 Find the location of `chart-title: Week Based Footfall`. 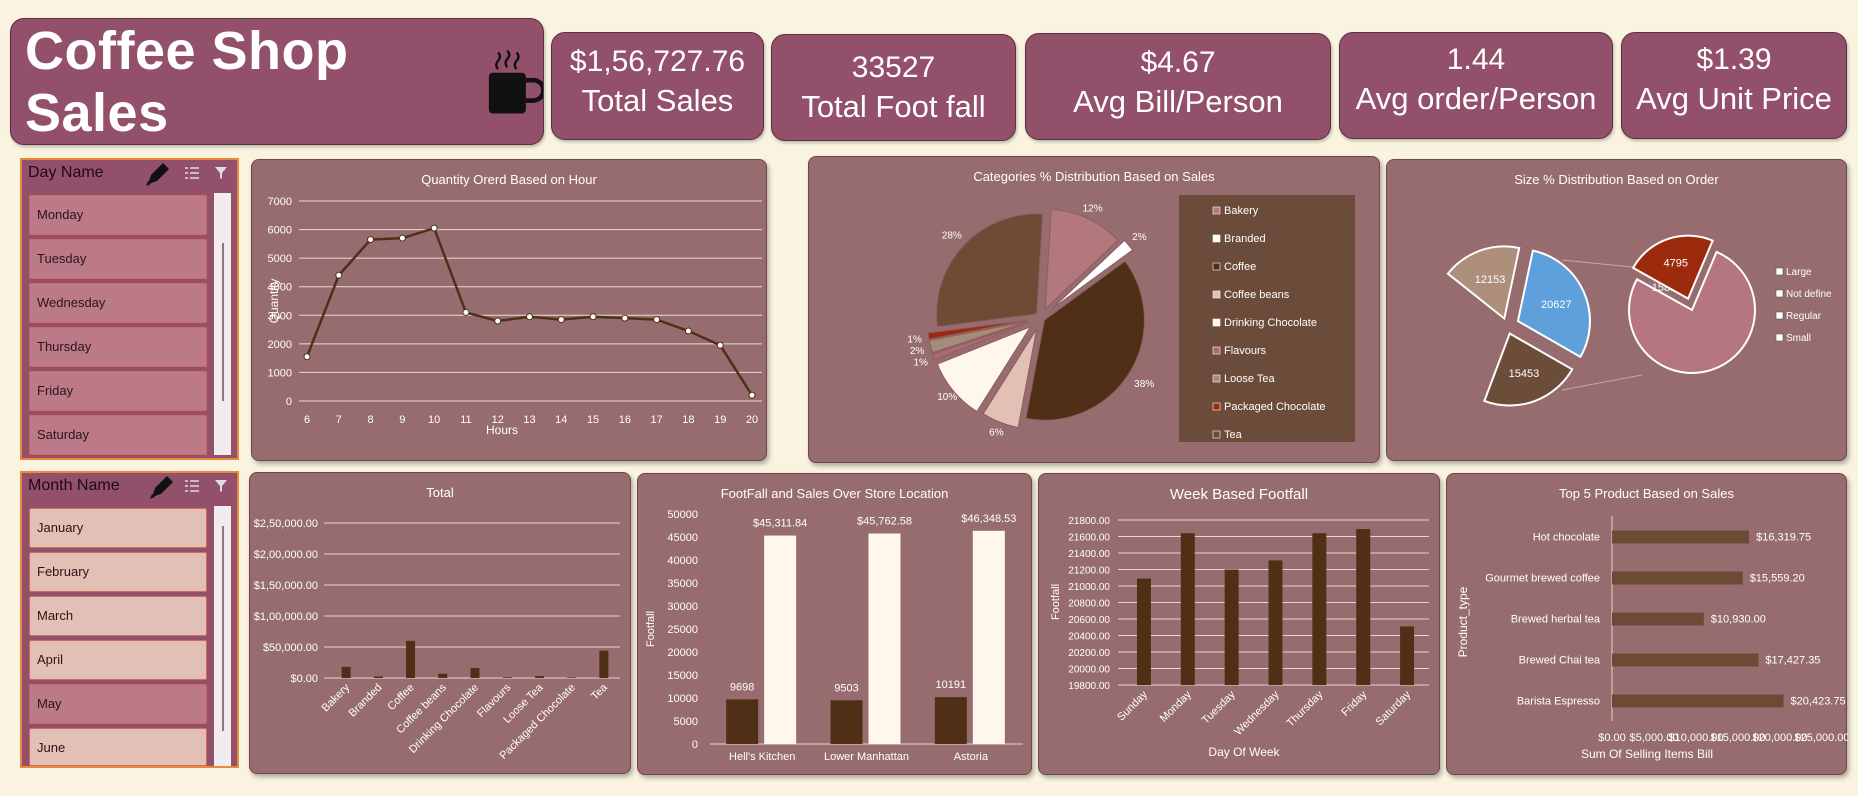

chart-title: Week Based Footfall is located at coordinates (1239, 494).